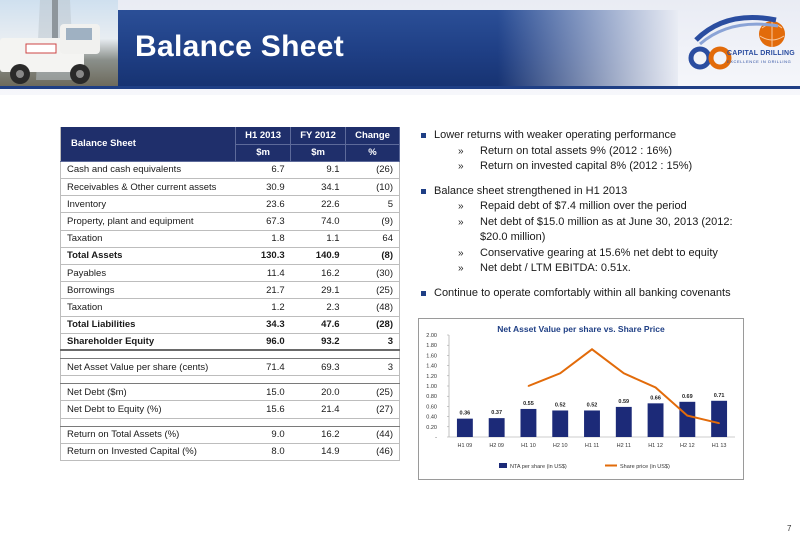  What do you see at coordinates (687, 397) in the screenshot?
I see `bar-data-label: 0.69` at bounding box center [687, 397].